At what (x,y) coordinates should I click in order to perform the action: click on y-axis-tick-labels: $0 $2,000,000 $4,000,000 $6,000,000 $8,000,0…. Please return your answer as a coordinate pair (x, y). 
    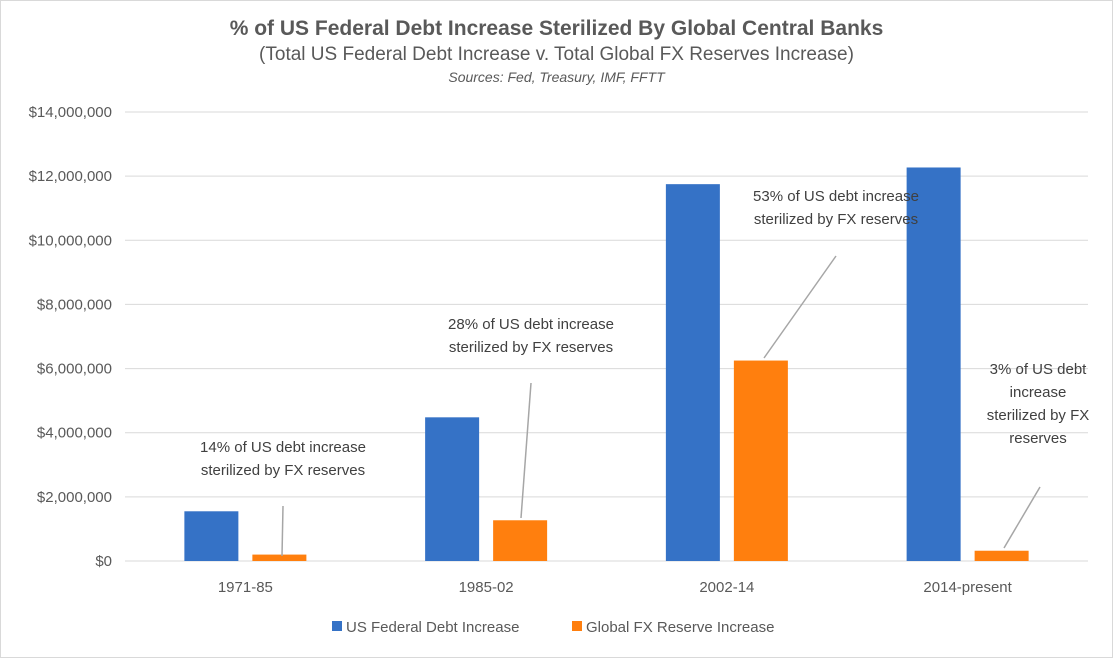
    Looking at the image, I should click on (70, 337).